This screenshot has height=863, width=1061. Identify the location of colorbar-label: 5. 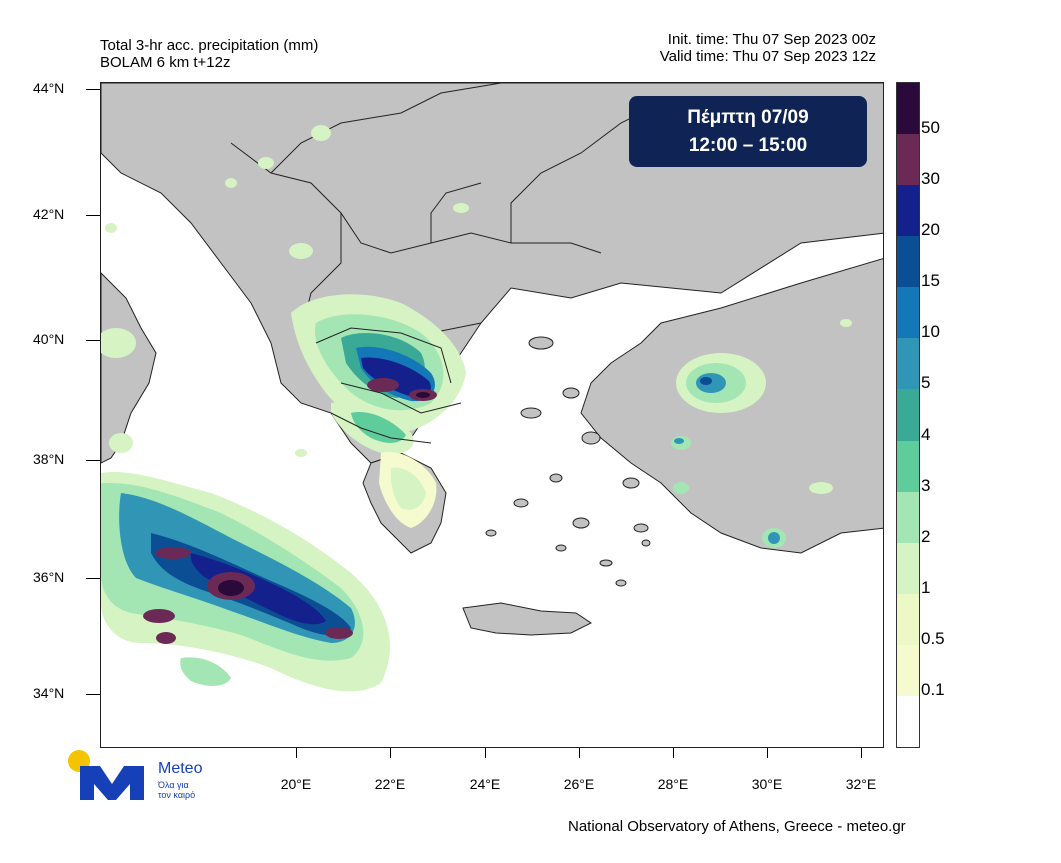
(926, 383).